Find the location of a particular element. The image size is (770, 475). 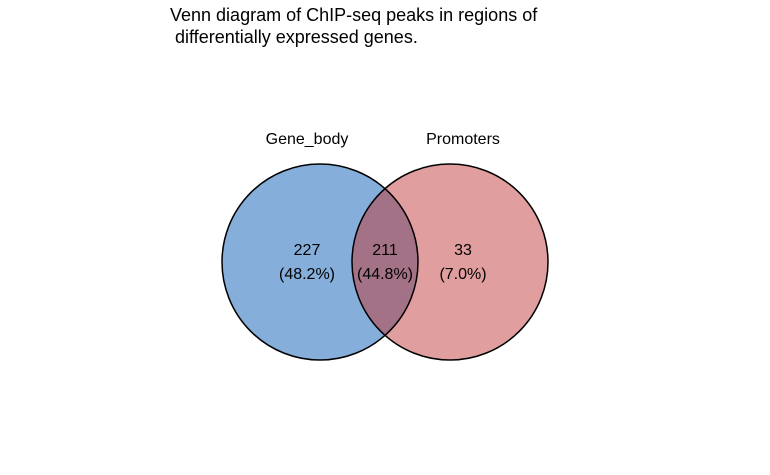

gene-body-outline is located at coordinates (320, 262).